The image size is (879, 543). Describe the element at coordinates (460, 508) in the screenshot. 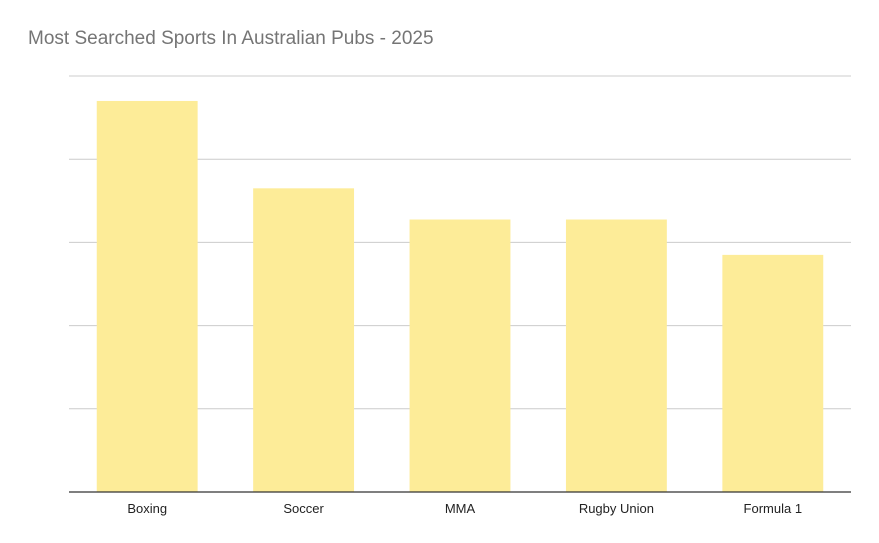

I see `x-tick-label: MMA` at that location.